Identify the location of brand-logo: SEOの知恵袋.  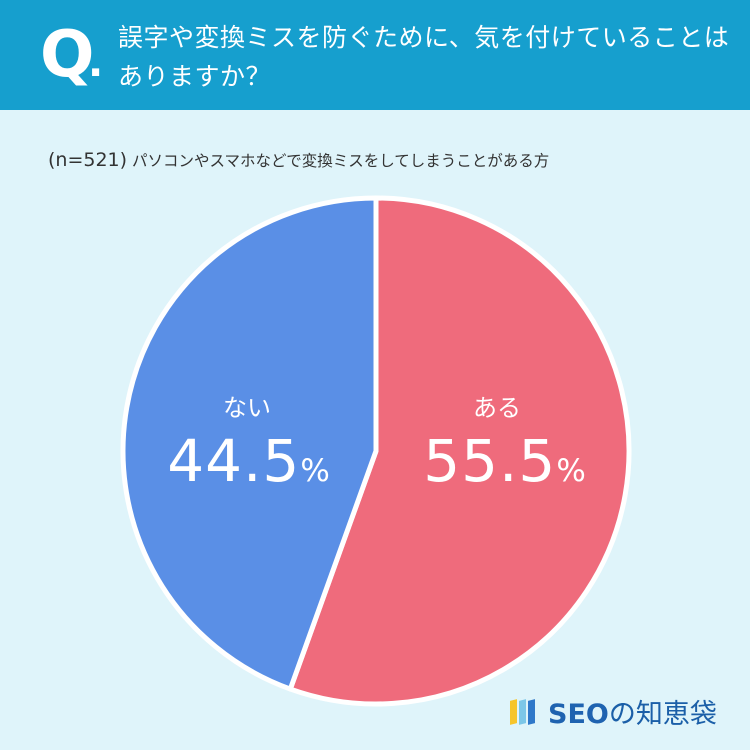
(613, 711).